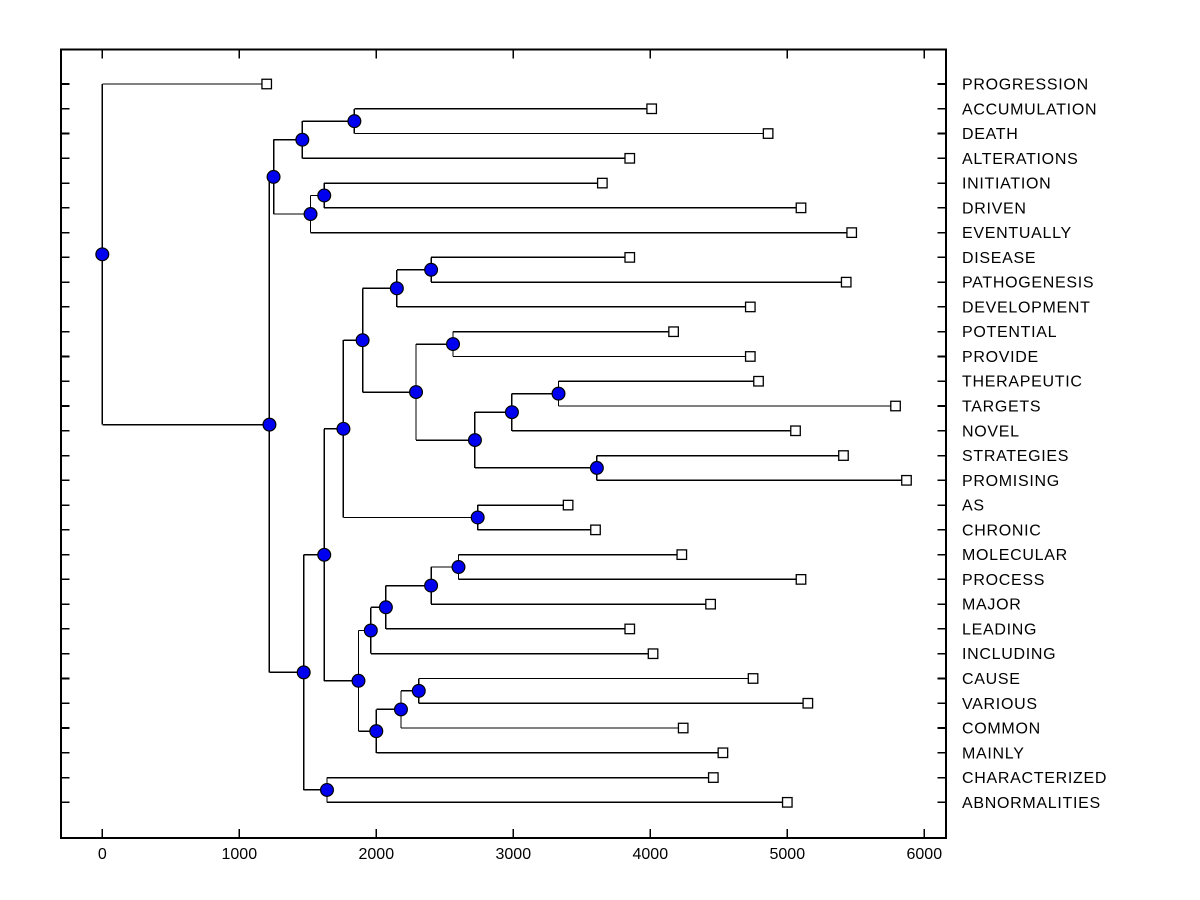 The height and width of the screenshot is (900, 1200). Describe the element at coordinates (1022, 382) in the screenshot. I see `leaf-label: THERAPEUTIC` at that location.